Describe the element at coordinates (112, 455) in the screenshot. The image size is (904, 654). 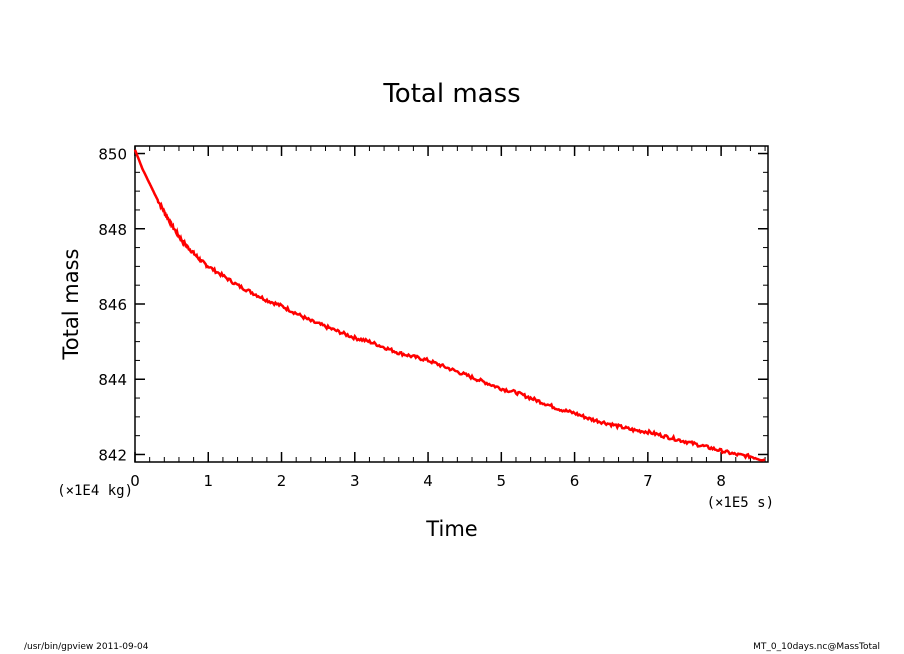
I see `y-tick-label: 842` at that location.